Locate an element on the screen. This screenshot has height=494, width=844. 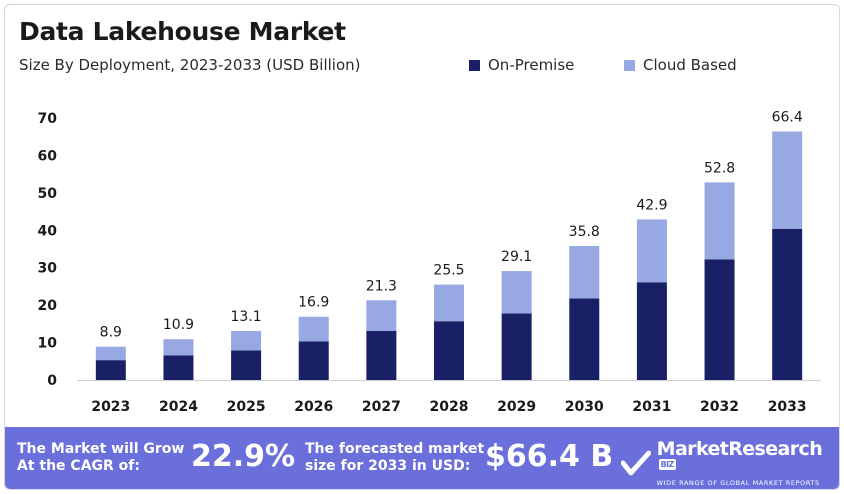
bar-cloud-based-2028 is located at coordinates (449, 303).